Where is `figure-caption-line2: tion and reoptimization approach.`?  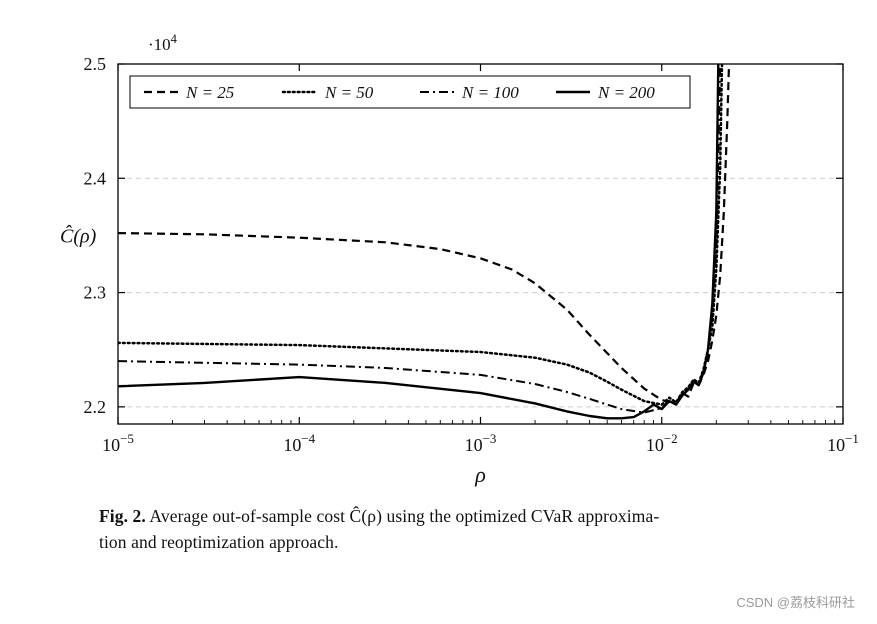
figure-caption-line2: tion and reoptimization approach. is located at coordinates (219, 542).